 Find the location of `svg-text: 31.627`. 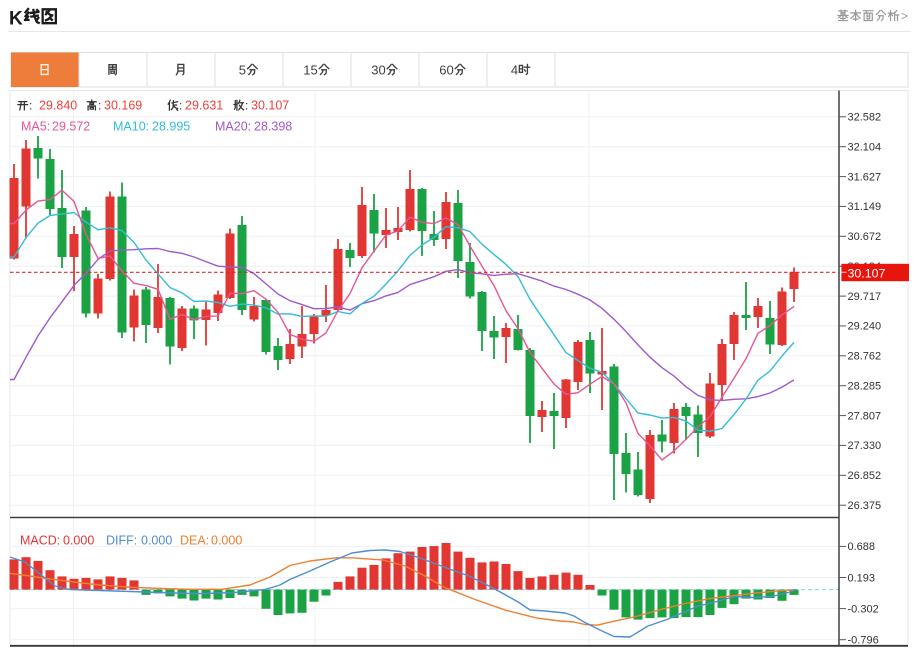

svg-text: 31.627 is located at coordinates (865, 177).